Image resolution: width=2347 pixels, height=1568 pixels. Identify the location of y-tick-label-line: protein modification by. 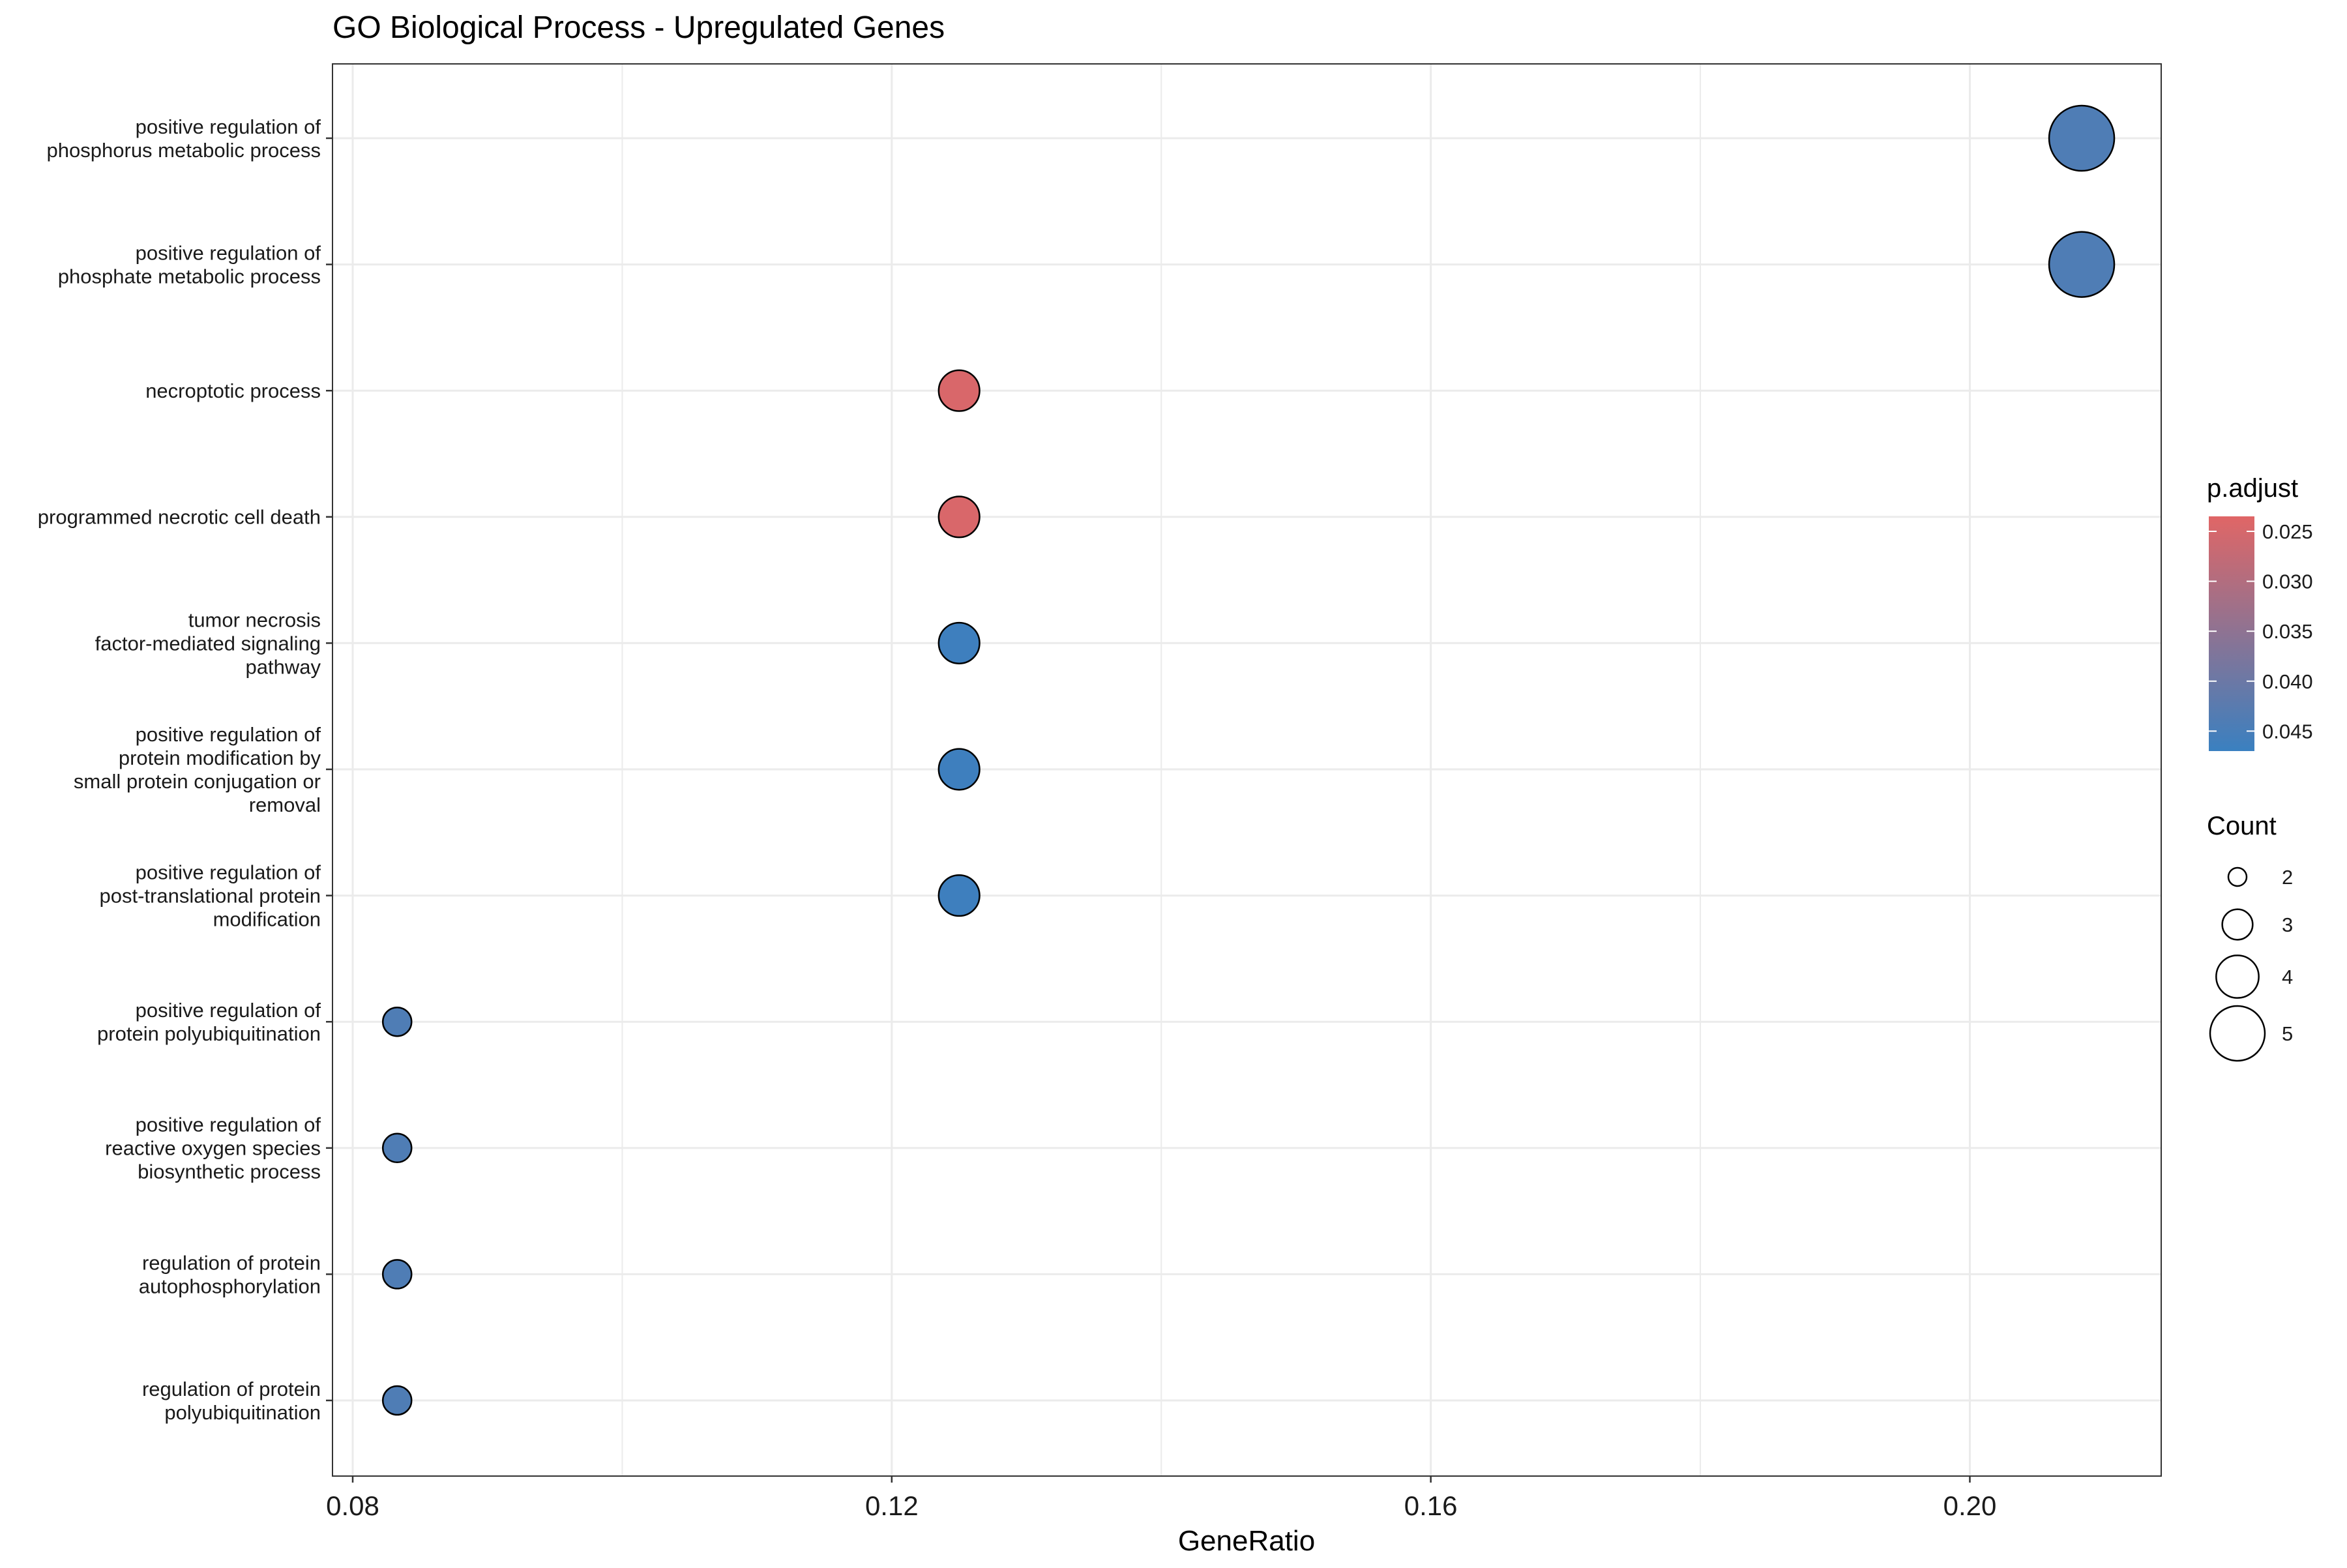
(220, 758).